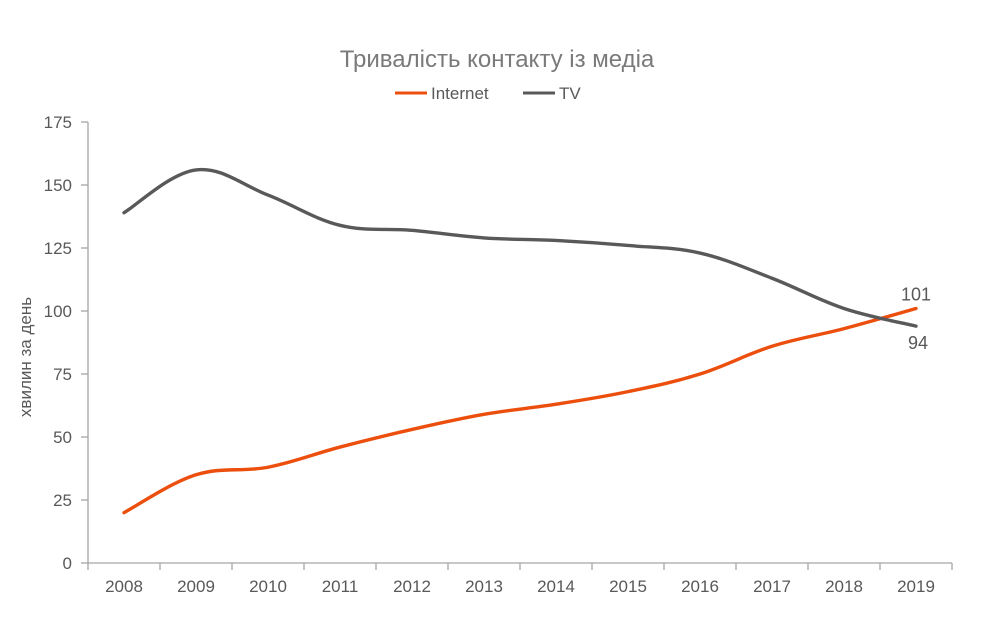  I want to click on x-tick-label: 2018, so click(844, 586).